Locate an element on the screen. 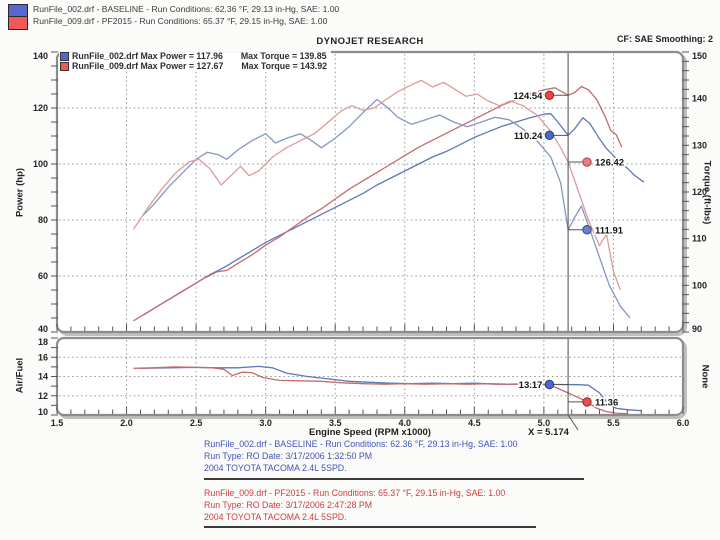 The width and height of the screenshot is (720, 540). value-marker-111.91: 111.91 is located at coordinates (596, 231).